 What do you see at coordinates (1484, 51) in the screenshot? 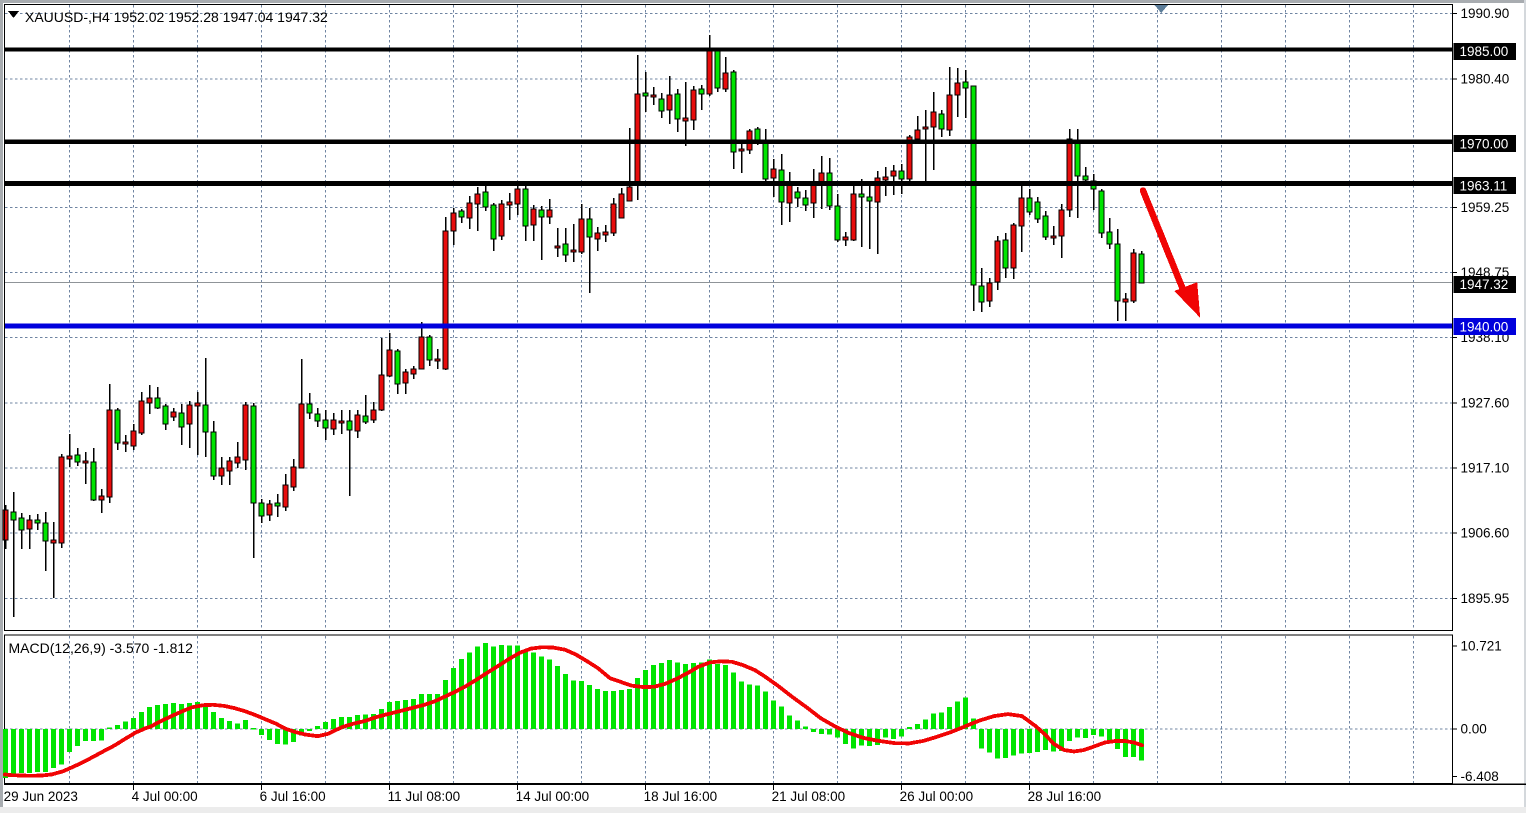
I see `svg-text: 1985.00` at bounding box center [1484, 51].